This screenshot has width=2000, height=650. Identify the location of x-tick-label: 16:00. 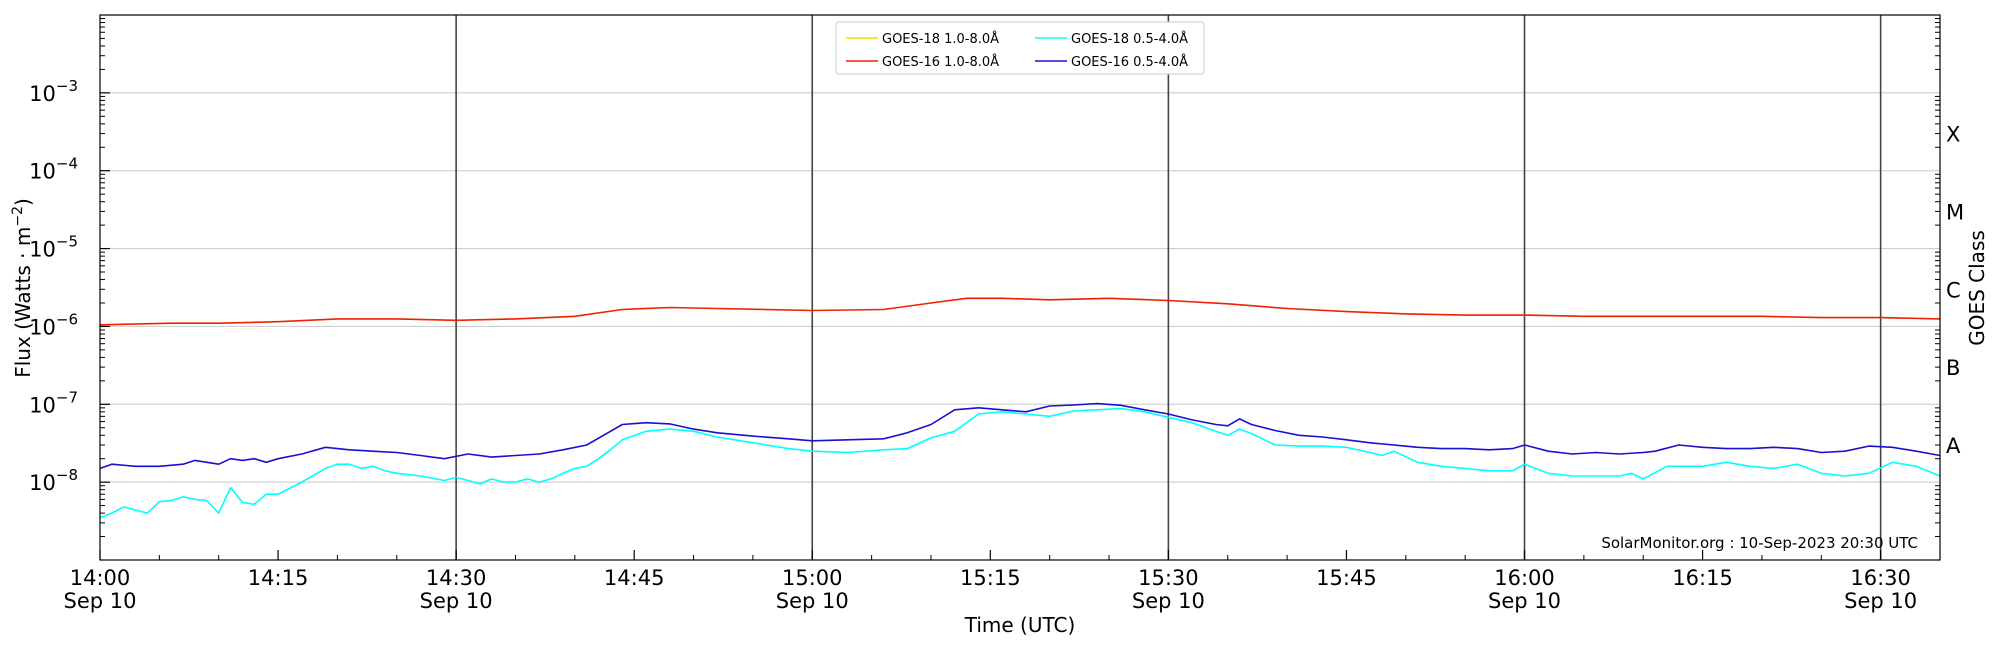
(1524, 578).